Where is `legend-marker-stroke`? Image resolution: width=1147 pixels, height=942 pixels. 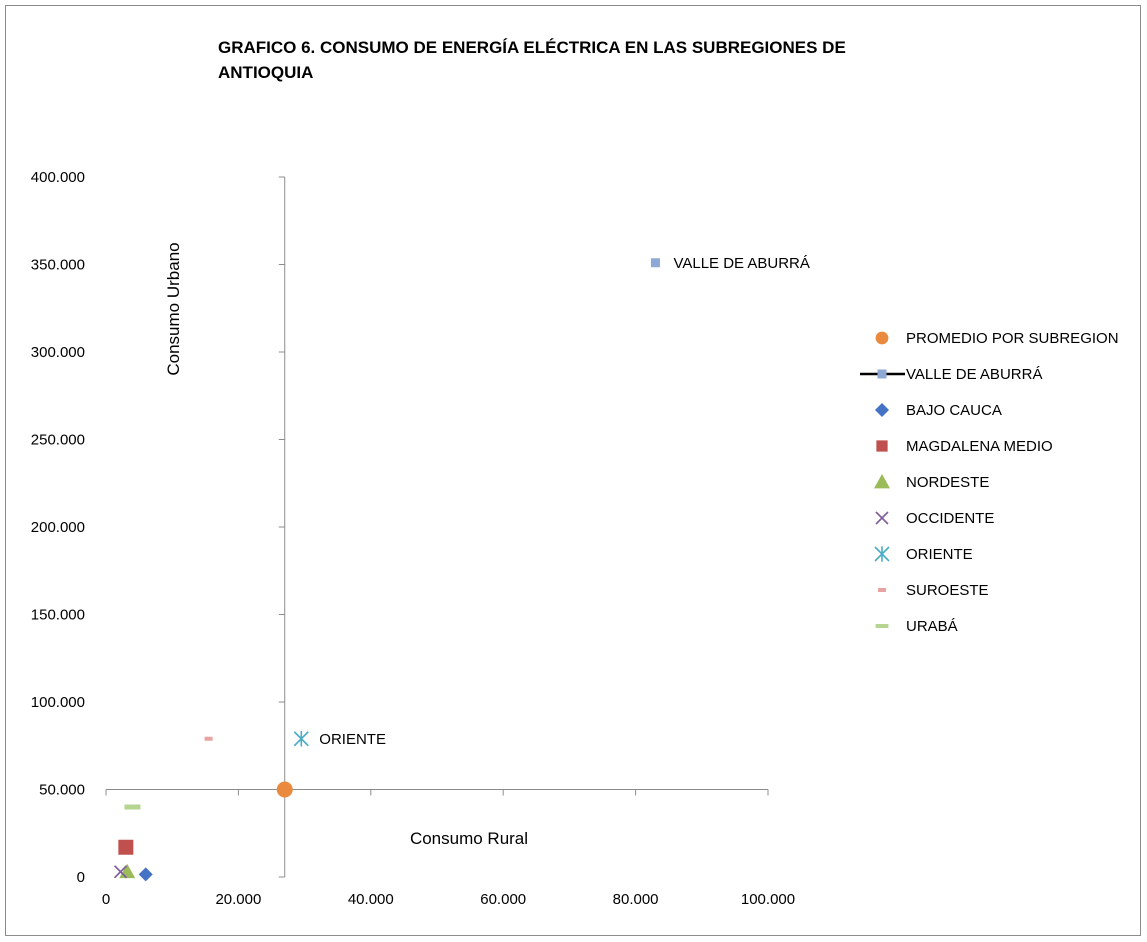 legend-marker-stroke is located at coordinates (882, 518).